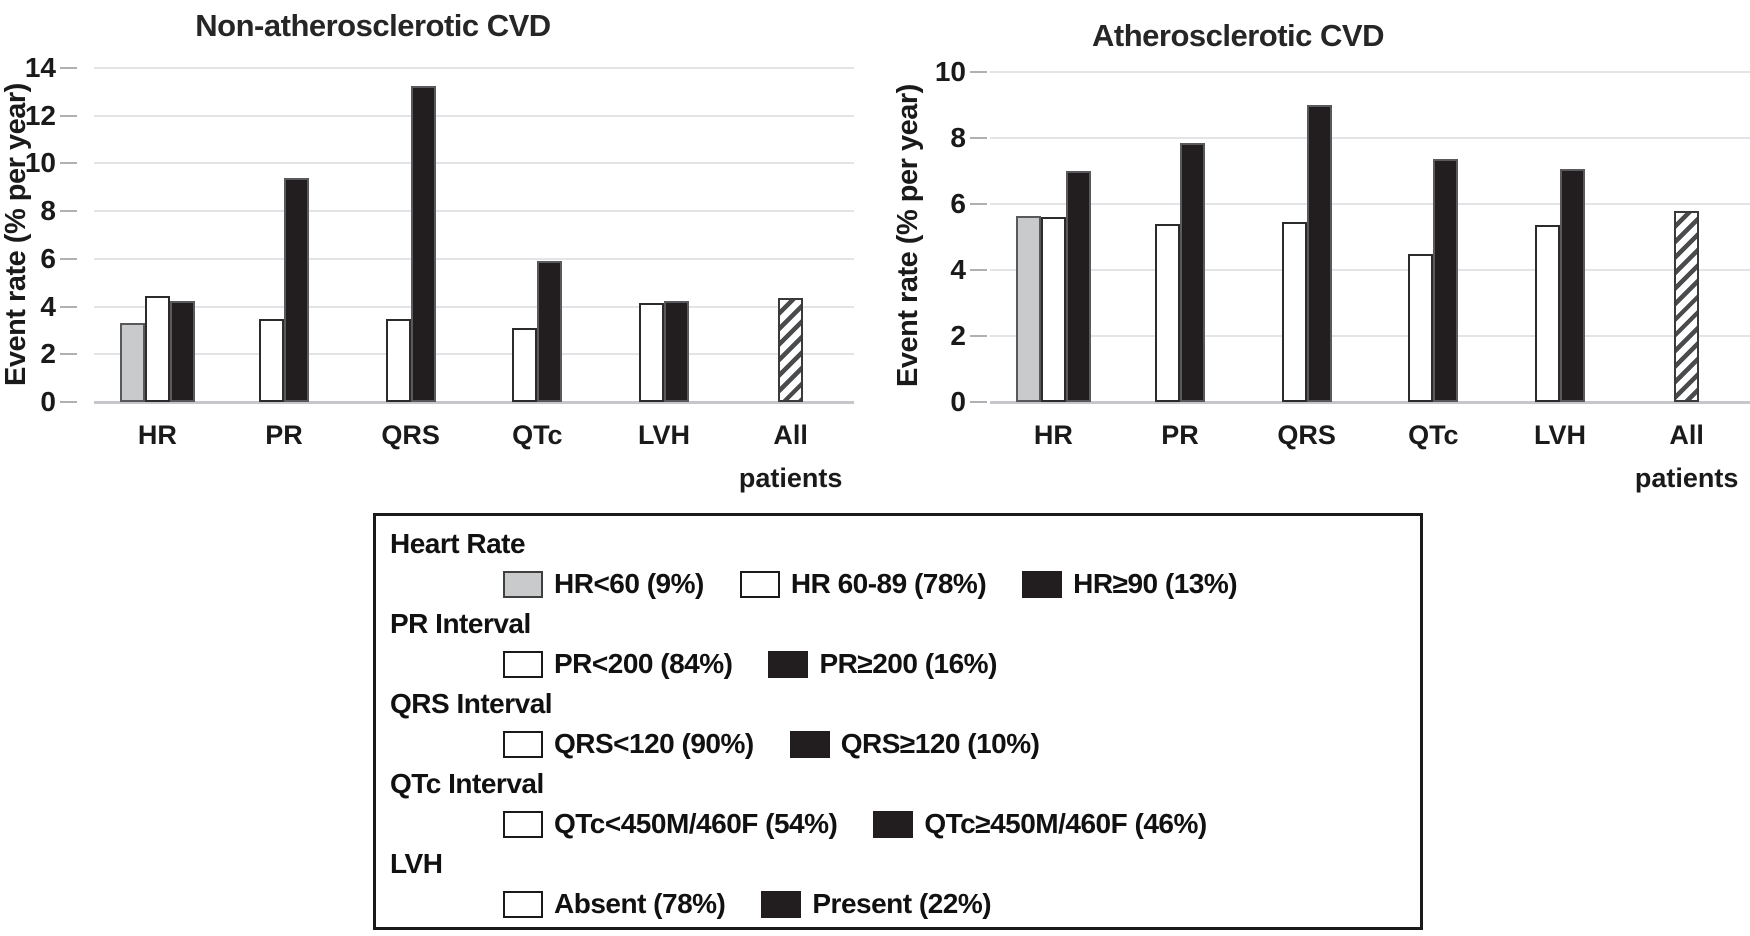  What do you see at coordinates (654, 743) in the screenshot?
I see `legend-item-label: QRS<120 (90%)` at bounding box center [654, 743].